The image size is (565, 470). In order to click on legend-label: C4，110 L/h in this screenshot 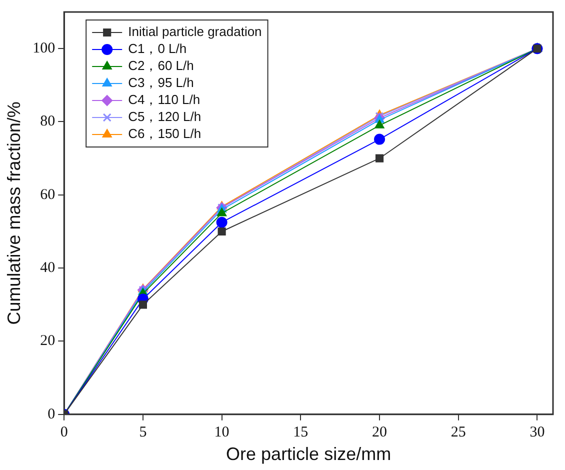, I will do `click(164, 100)`.